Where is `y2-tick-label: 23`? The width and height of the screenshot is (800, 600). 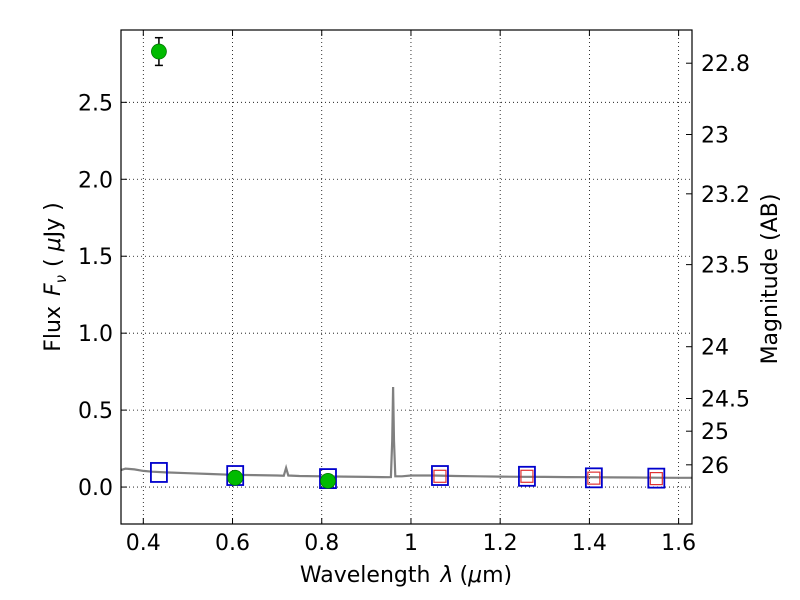 y2-tick-label: 23 is located at coordinates (715, 136).